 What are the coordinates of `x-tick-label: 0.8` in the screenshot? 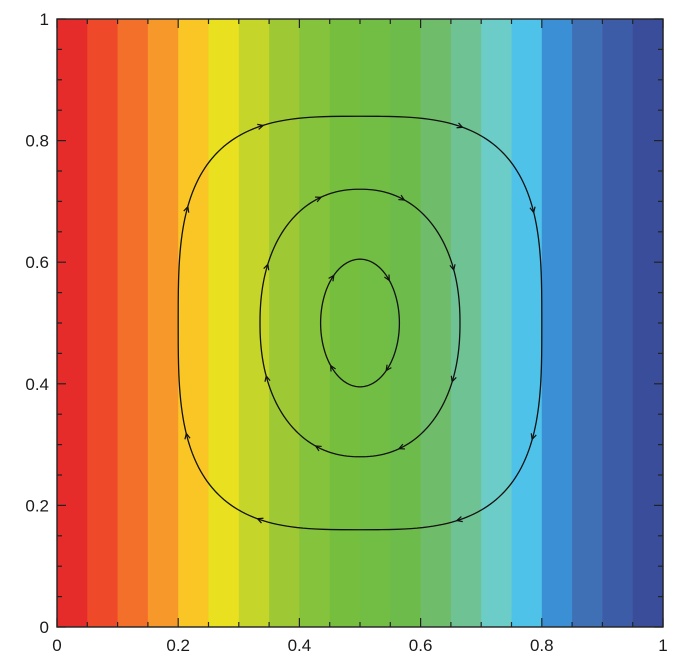 It's located at (542, 645).